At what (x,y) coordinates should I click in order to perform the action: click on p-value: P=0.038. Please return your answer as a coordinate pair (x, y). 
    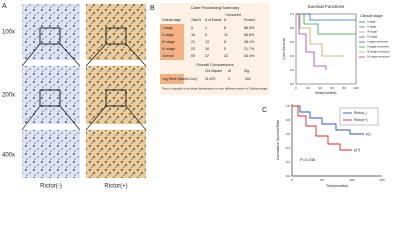
    Looking at the image, I should click on (308, 159).